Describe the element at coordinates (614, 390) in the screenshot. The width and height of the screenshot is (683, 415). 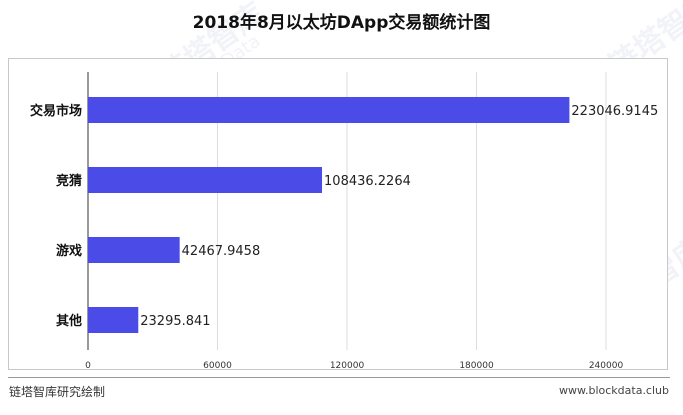
I see `footer-url: www.blockdata.club` at that location.